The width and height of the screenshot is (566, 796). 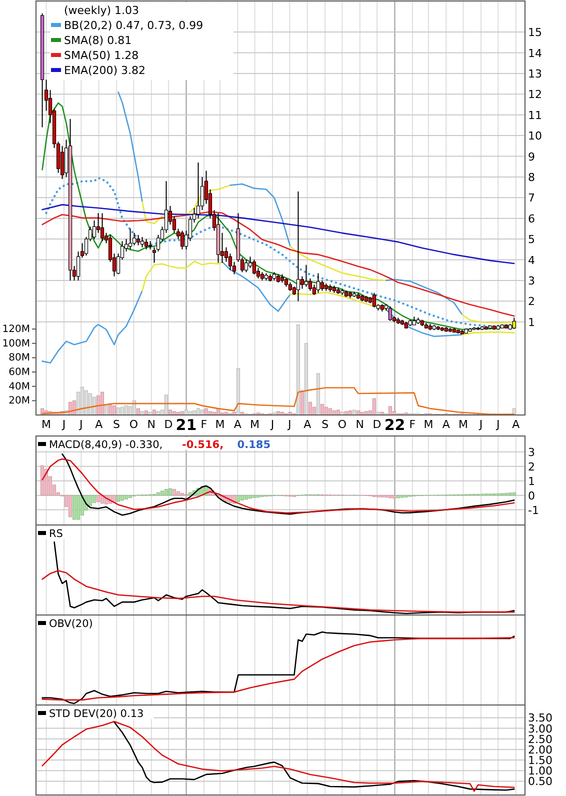 I want to click on y-tick-label: 4, so click(x=531, y=259).